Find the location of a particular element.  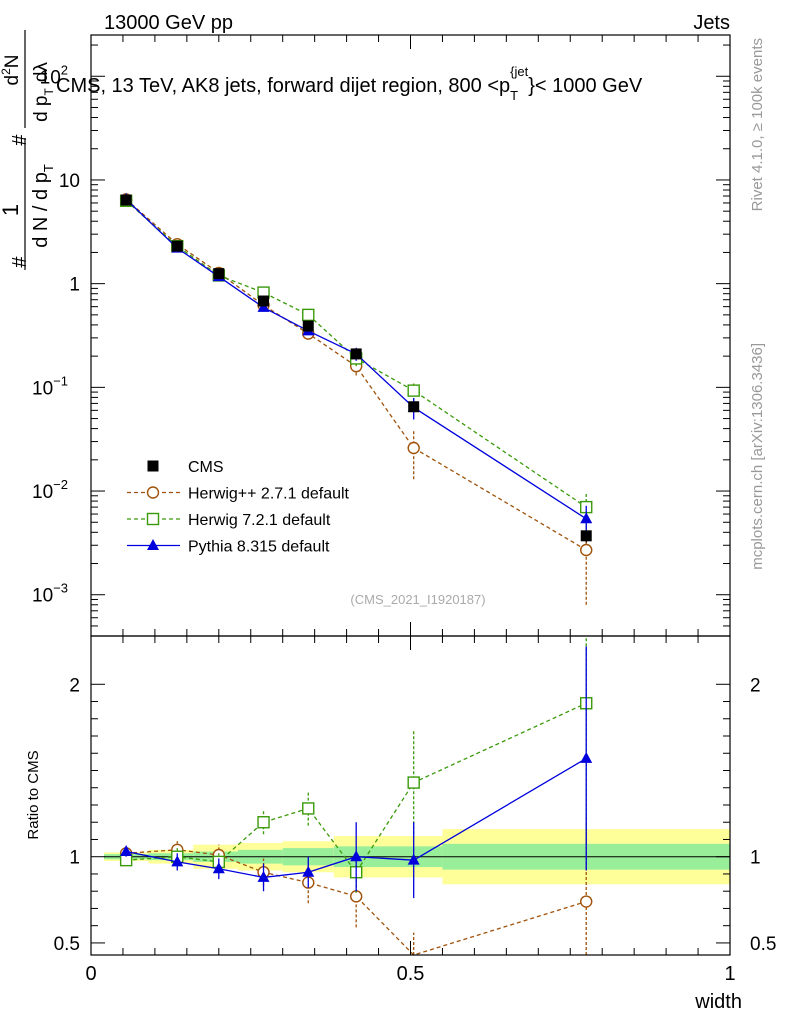

ylabel-denominator: d N / d pT is located at coordinates (43, 206).